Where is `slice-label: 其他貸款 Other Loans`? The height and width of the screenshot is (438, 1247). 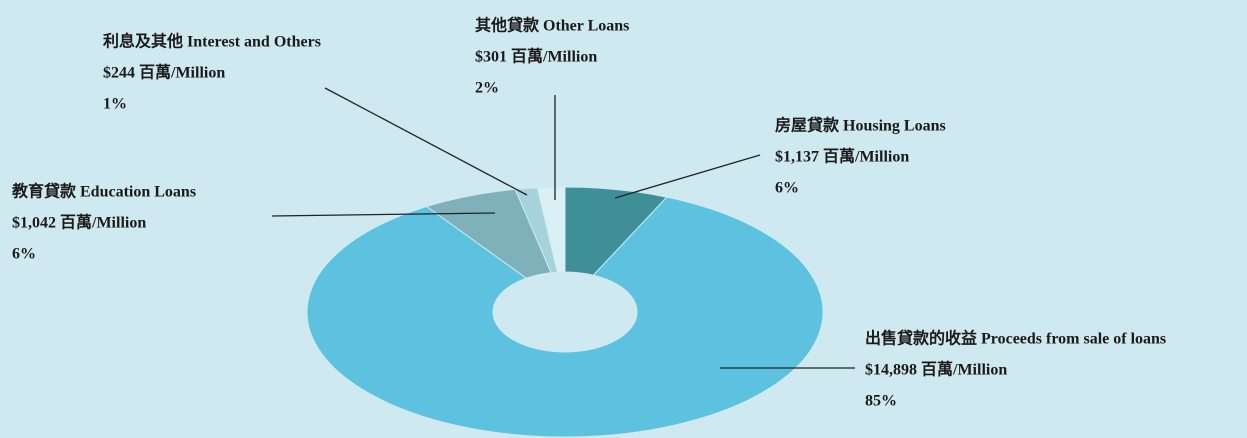 slice-label: 其他貸款 Other Loans is located at coordinates (552, 25).